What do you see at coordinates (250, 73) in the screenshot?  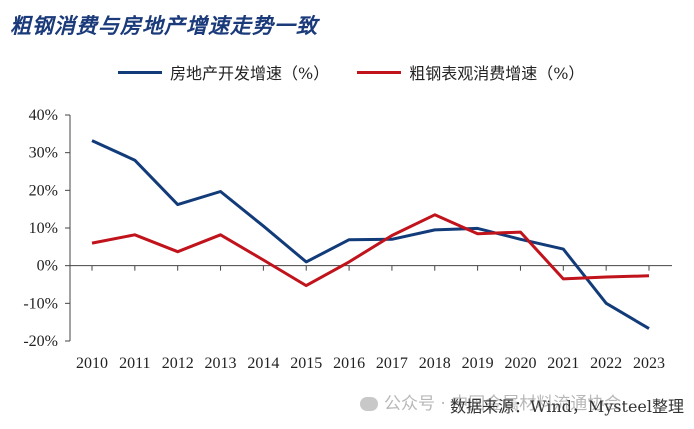 I see `legend-label-real-estate: 房地产开发增速（%）` at bounding box center [250, 73].